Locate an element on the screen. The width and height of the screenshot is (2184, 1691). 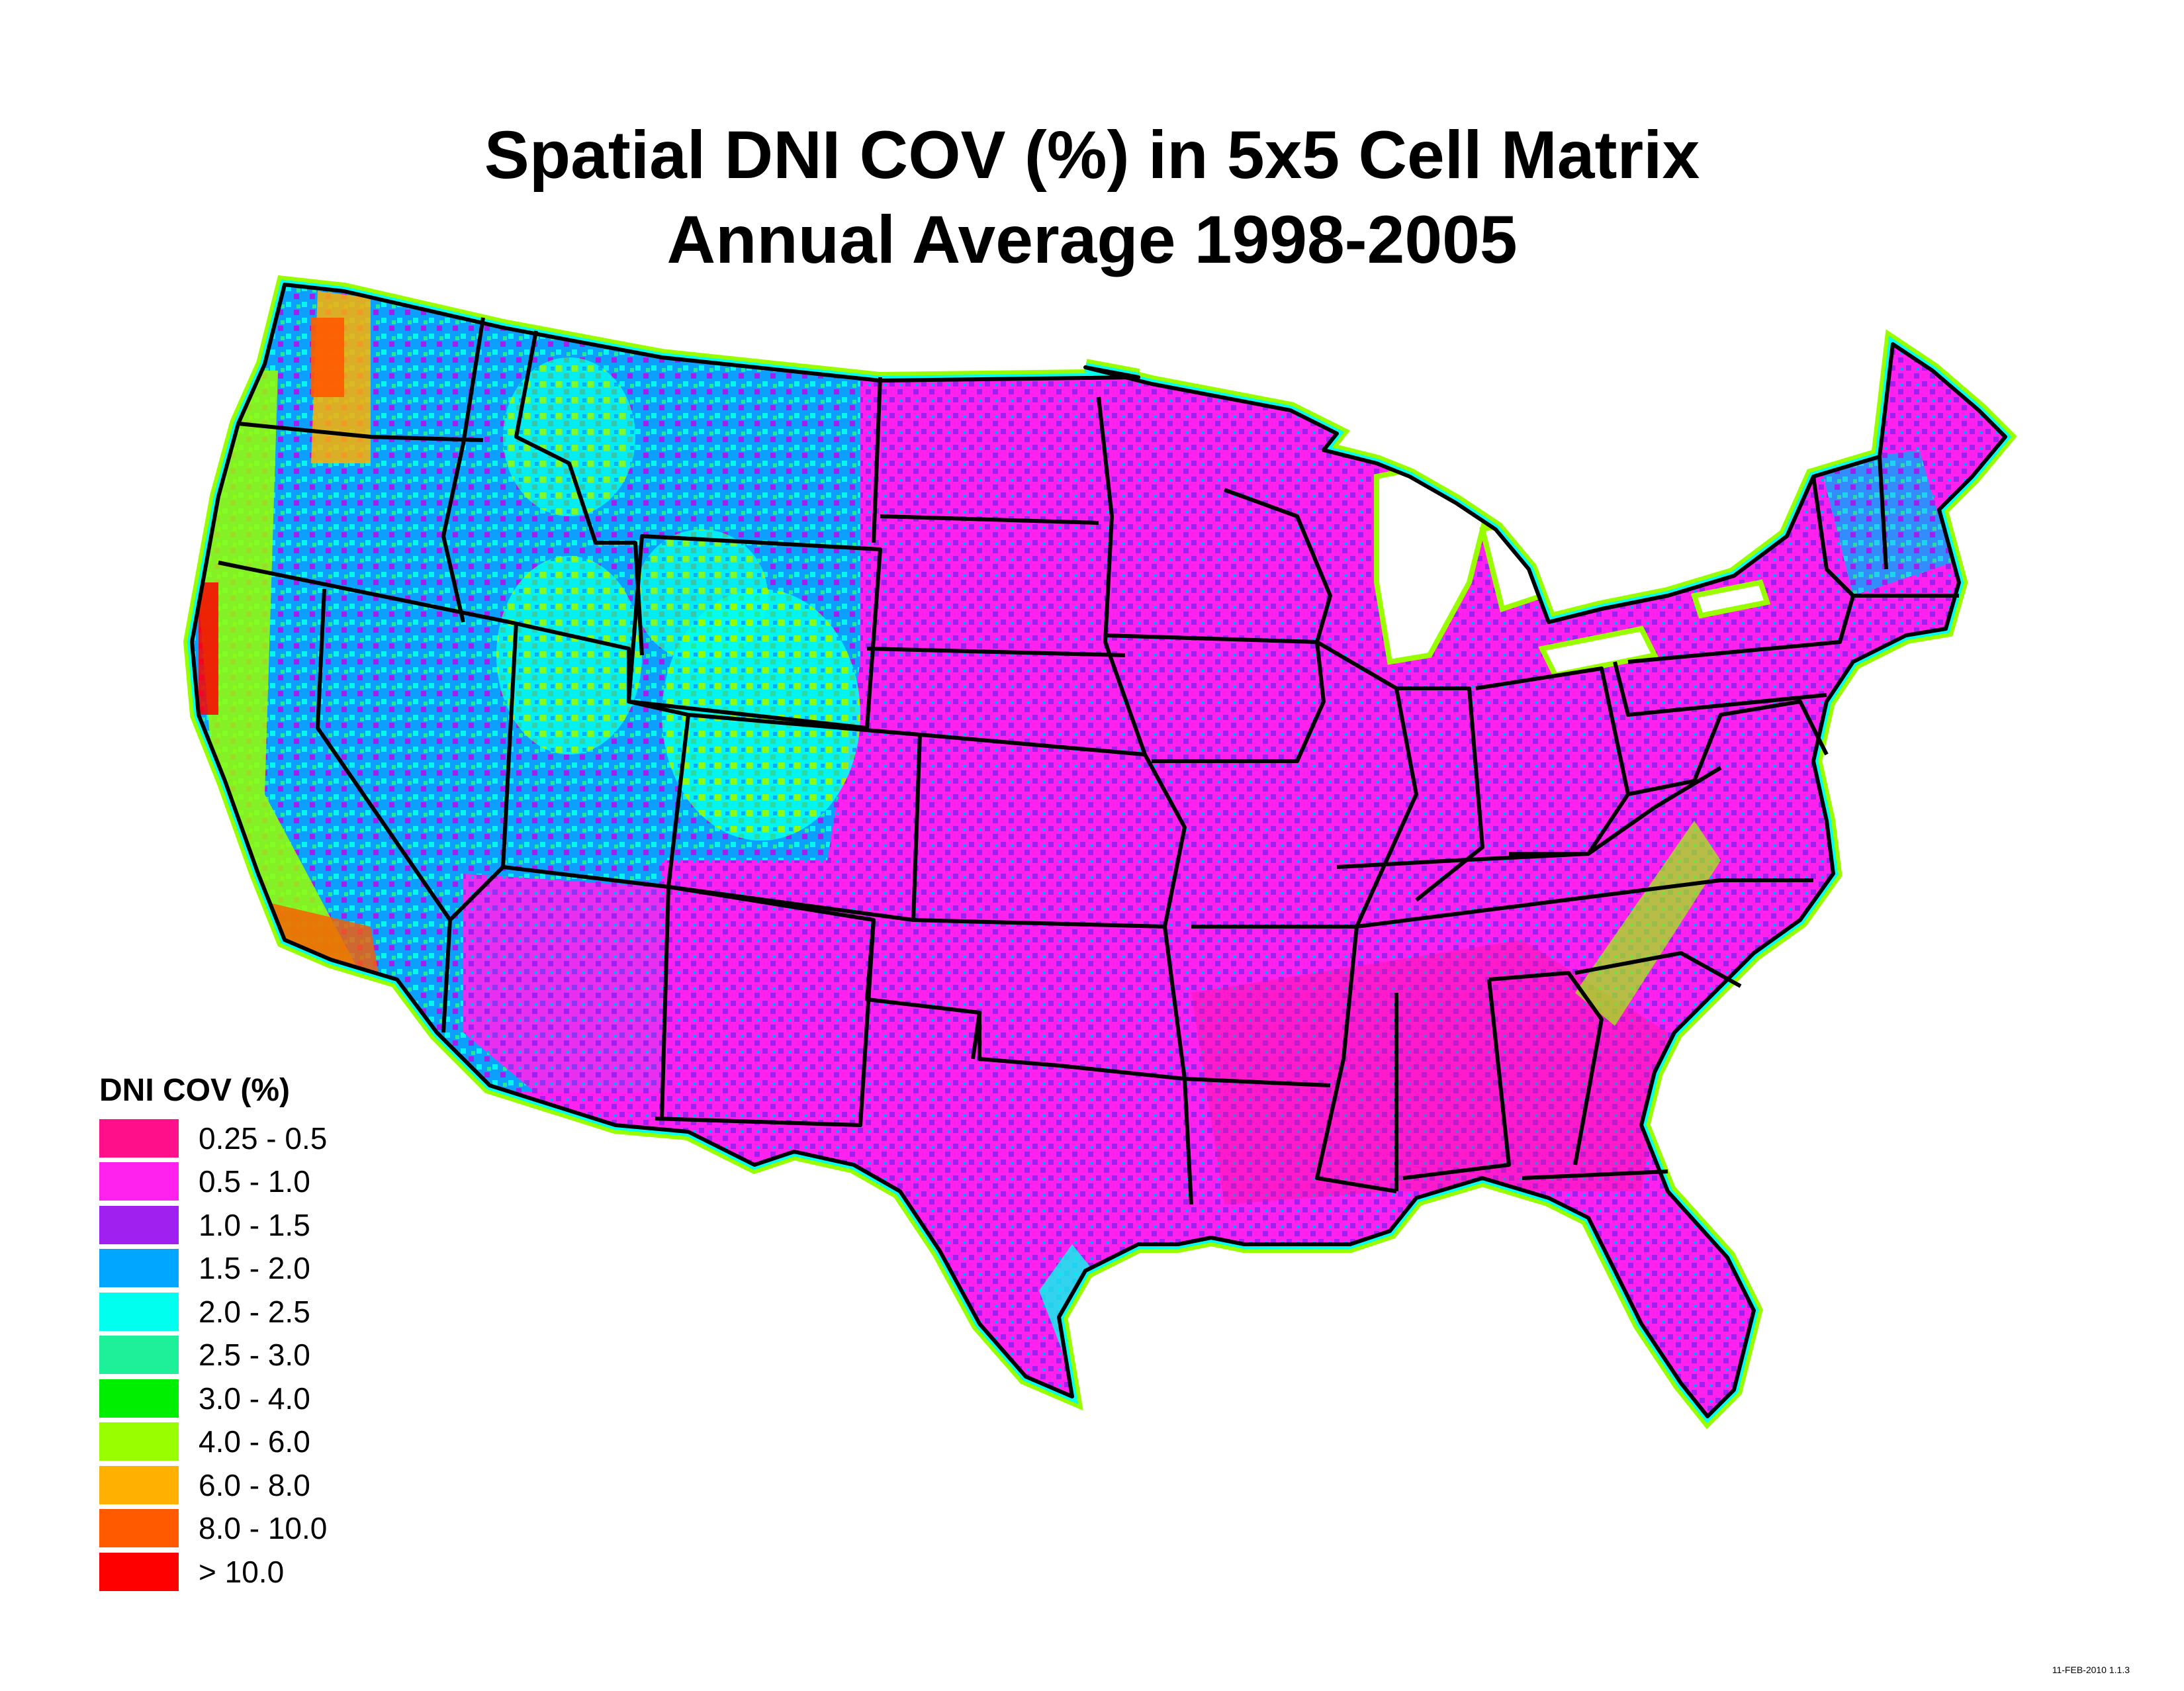
title-line-2: Annual Average 1998-2005 is located at coordinates (1092, 239).